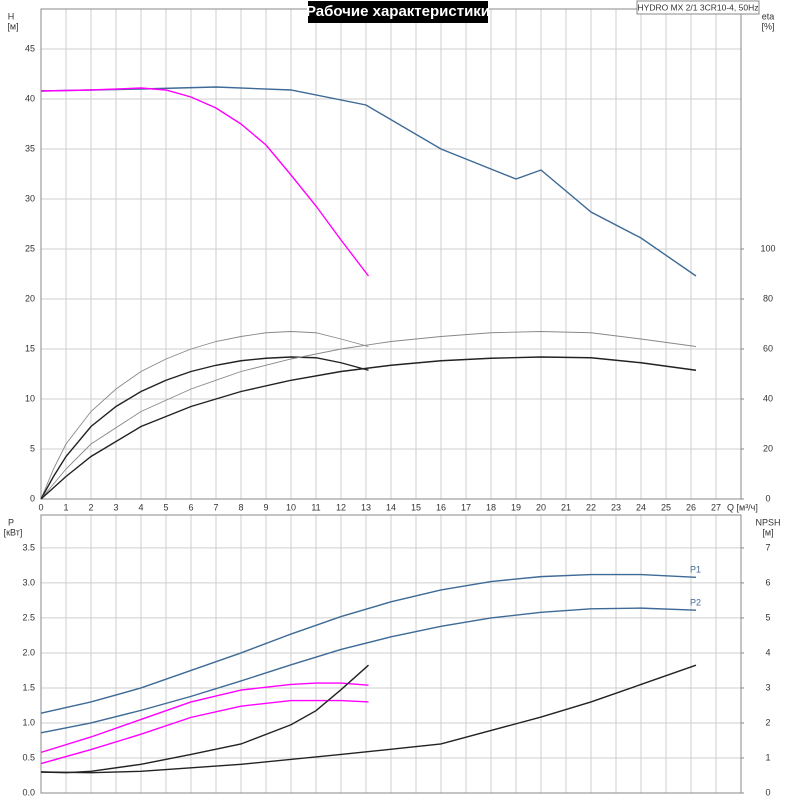 The width and height of the screenshot is (800, 800). I want to click on x-tick-label: 2, so click(90, 507).